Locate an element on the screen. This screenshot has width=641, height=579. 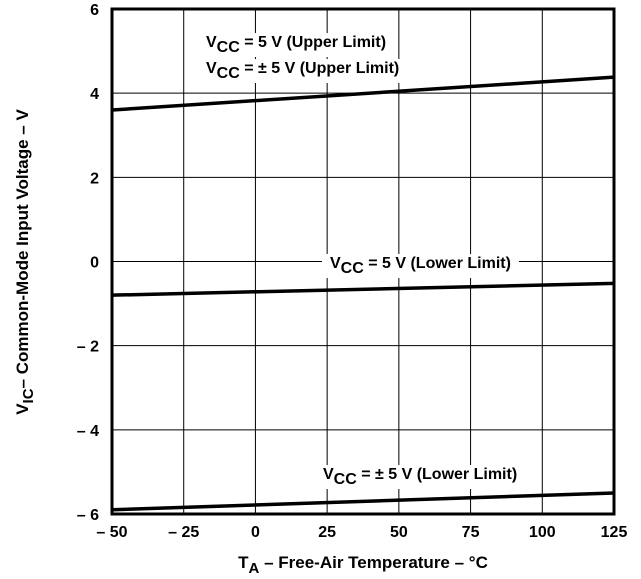
y-tick-label: 0 is located at coordinates (94, 263).